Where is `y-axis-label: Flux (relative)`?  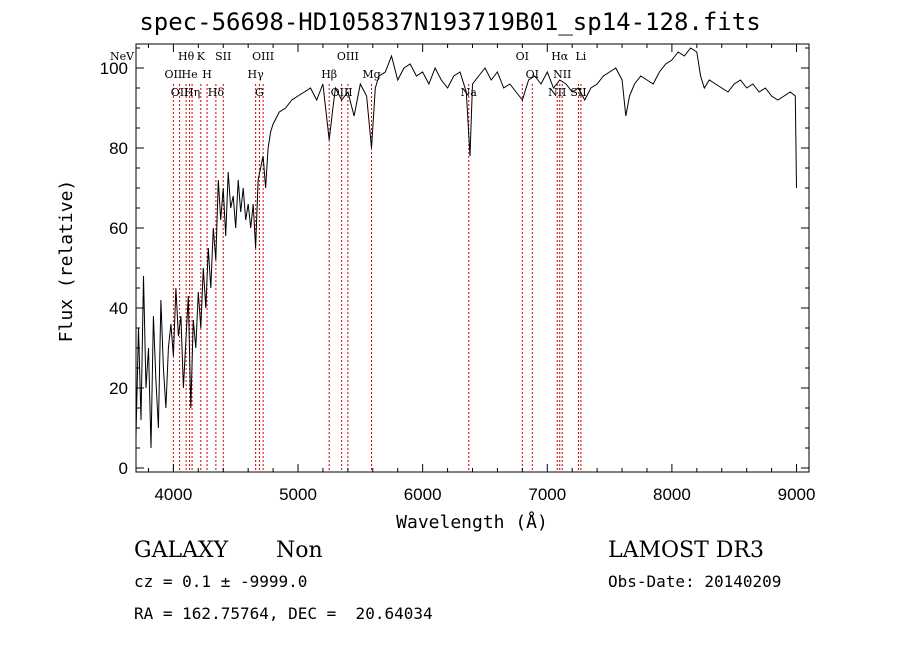 y-axis-label: Flux (relative) is located at coordinates (66, 261).